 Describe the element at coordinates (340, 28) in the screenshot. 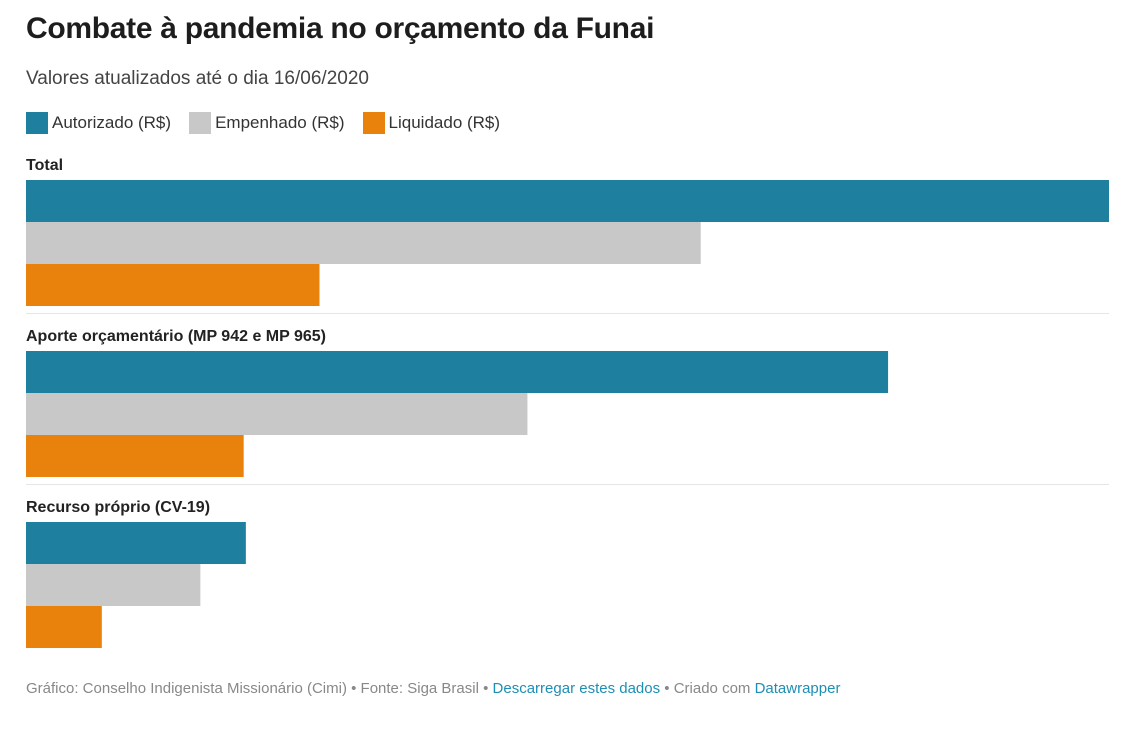

I see `chart-title: Combate à pandemia no orçamento da Funai` at that location.